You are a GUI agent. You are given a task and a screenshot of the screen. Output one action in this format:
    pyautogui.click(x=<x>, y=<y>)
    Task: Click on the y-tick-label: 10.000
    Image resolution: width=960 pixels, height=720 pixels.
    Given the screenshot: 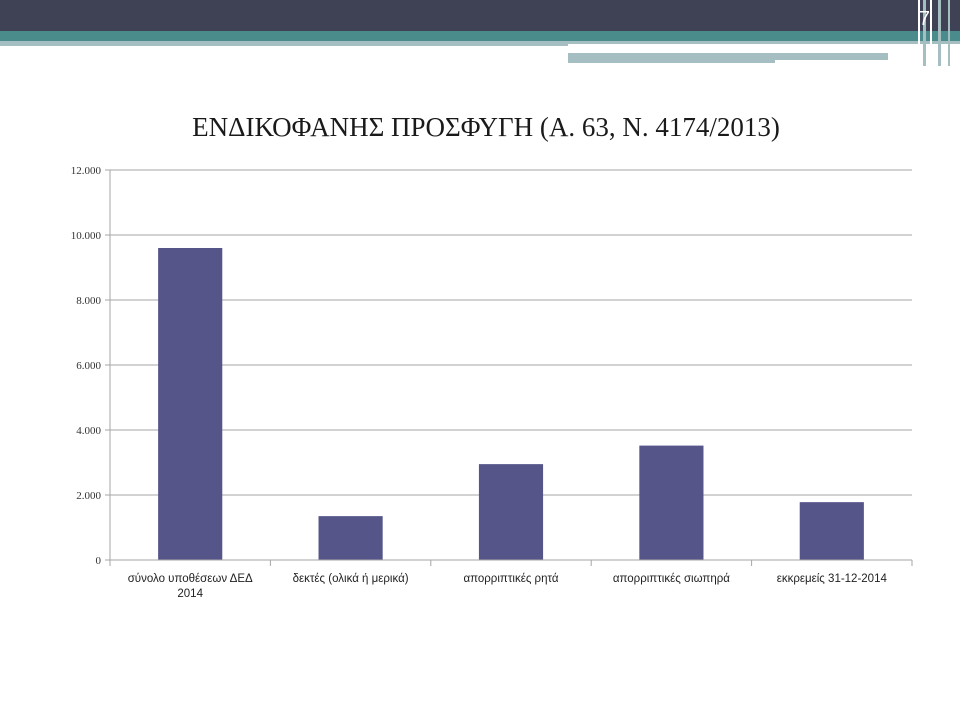 What is the action you would take?
    pyautogui.click(x=86, y=236)
    